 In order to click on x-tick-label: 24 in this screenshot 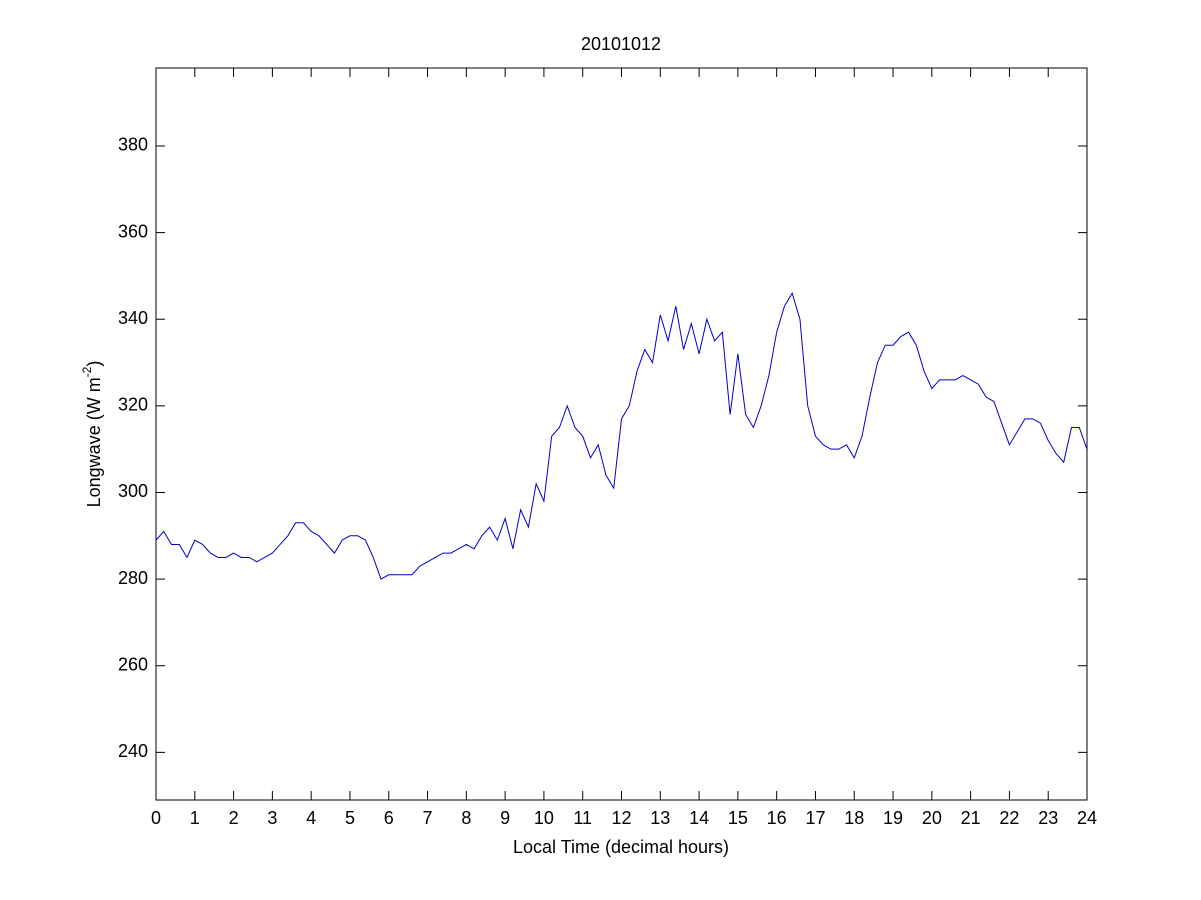, I will do `click(1087, 818)`.